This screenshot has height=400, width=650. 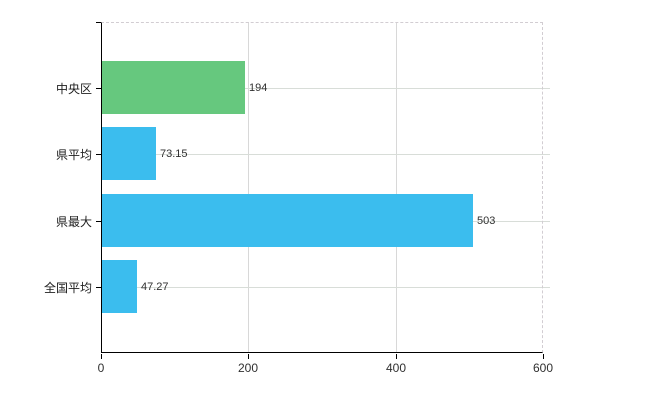 I want to click on x-tick-label: 400, so click(x=396, y=368).